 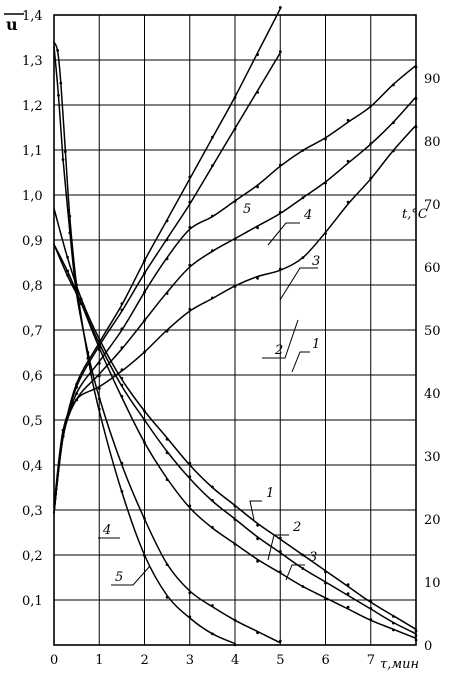 I want to click on y-left-tick-label: 0,5, so click(x=32, y=421).